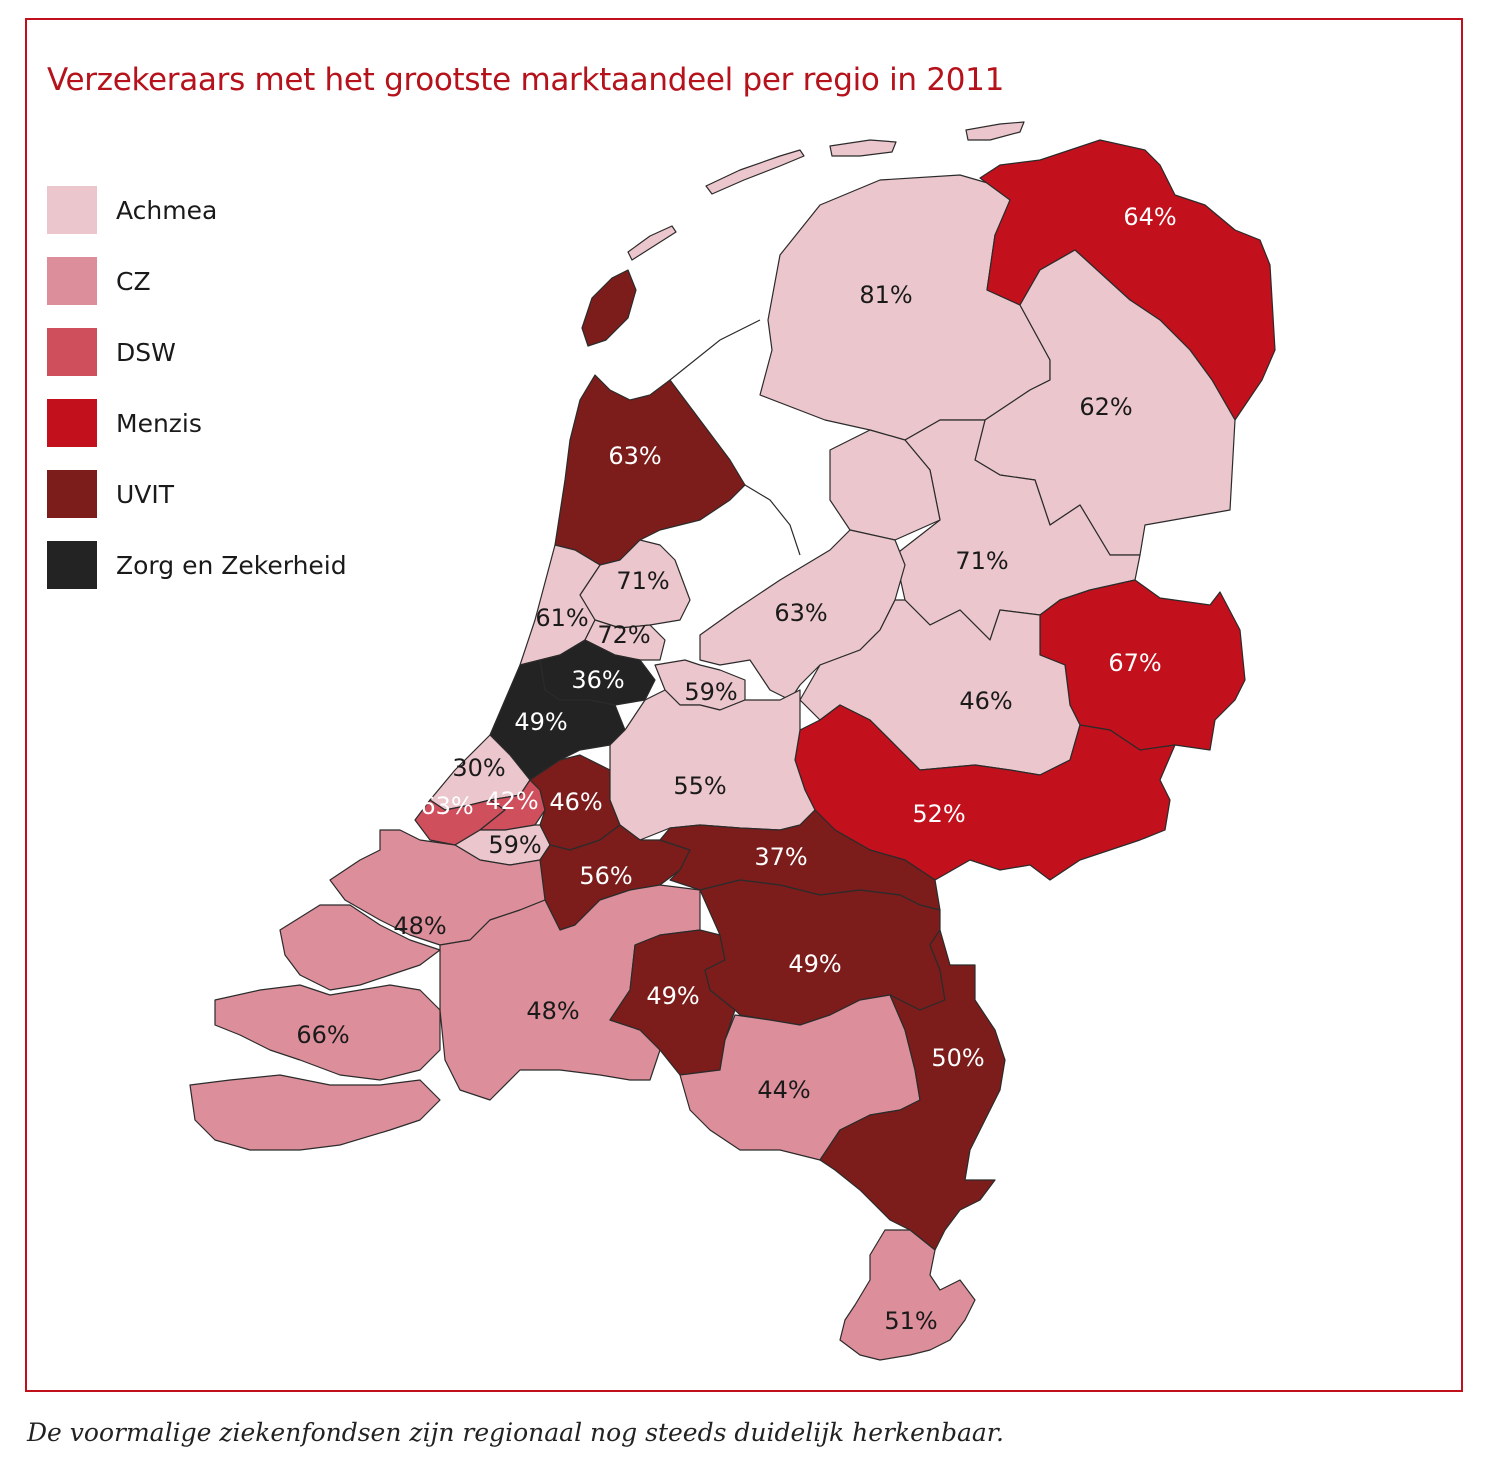 The height and width of the screenshot is (1478, 1493). What do you see at coordinates (72, 565) in the screenshot?
I see `legend-swatch-zez` at bounding box center [72, 565].